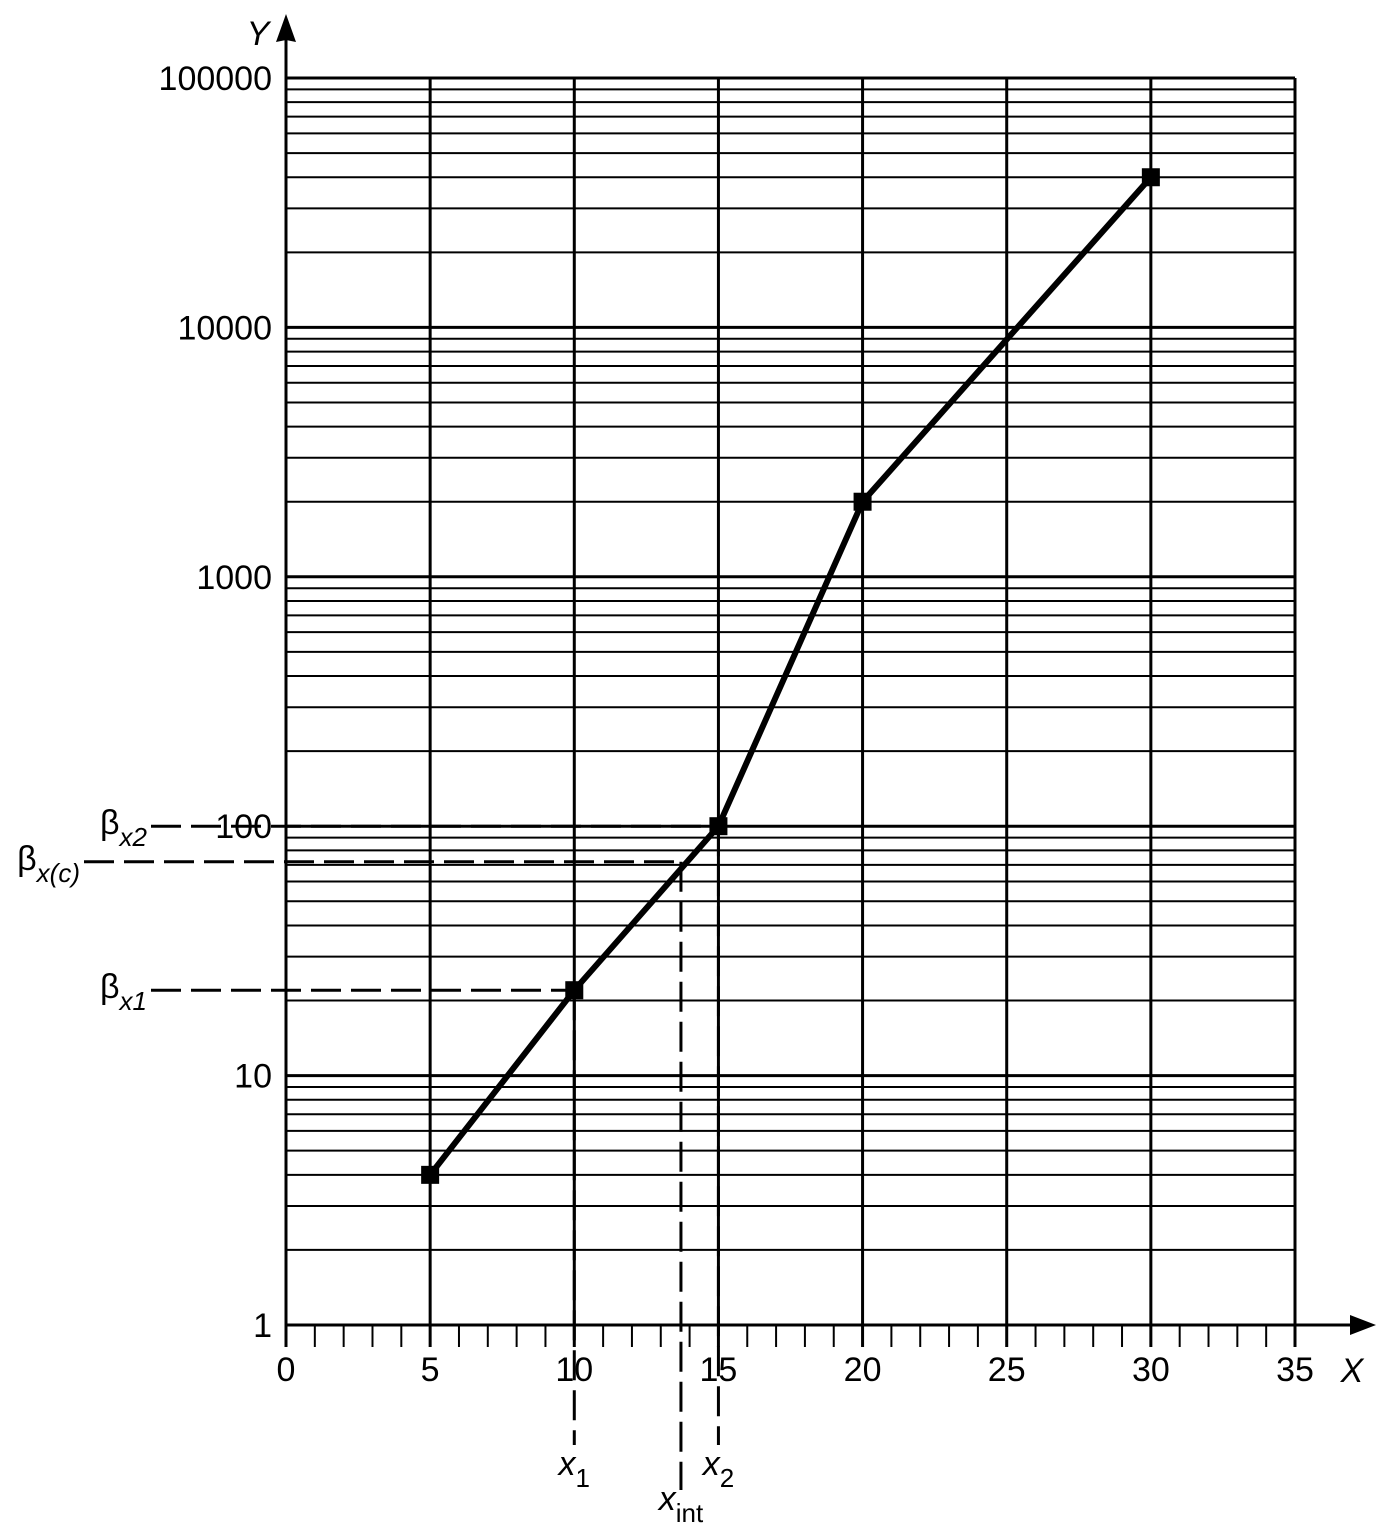 The width and height of the screenshot is (1384, 1538). I want to click on reference-label: x2, so click(717, 1469).